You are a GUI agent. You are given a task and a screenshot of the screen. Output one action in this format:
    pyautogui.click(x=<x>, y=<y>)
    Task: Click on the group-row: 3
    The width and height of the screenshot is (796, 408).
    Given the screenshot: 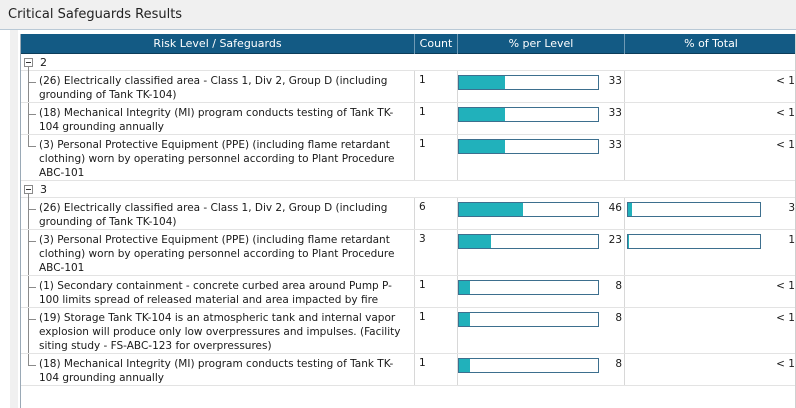 What is the action you would take?
    pyautogui.click(x=408, y=189)
    